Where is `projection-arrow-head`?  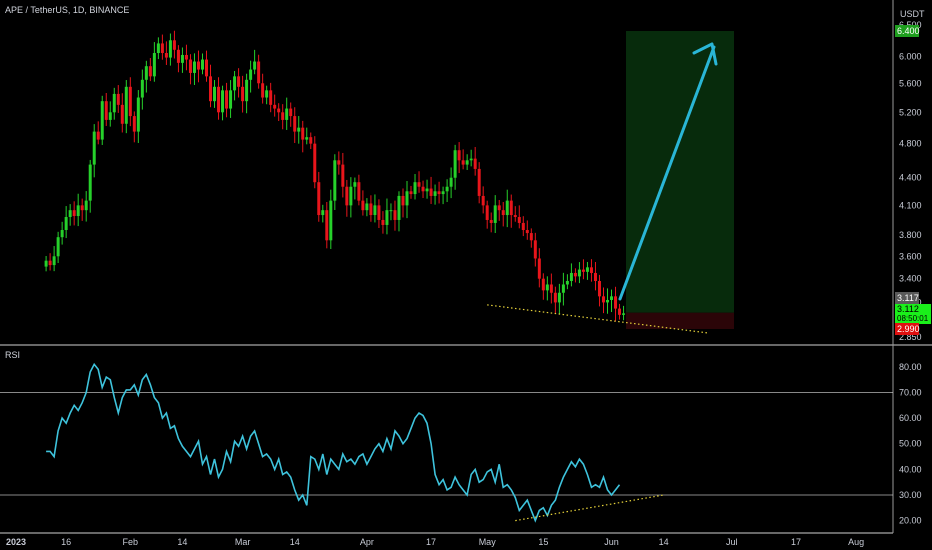
projection-arrow-head is located at coordinates (705, 54).